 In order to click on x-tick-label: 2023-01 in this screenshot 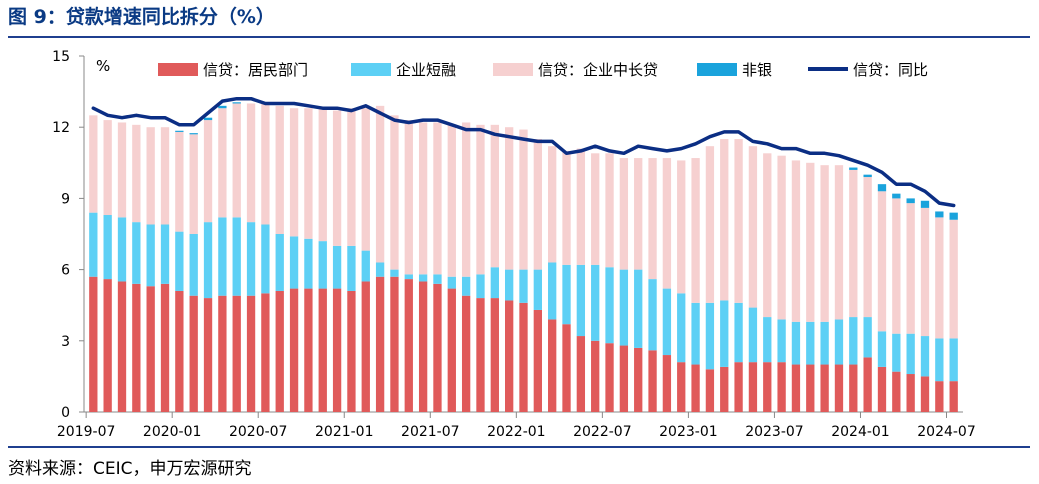, I will do `click(688, 432)`.